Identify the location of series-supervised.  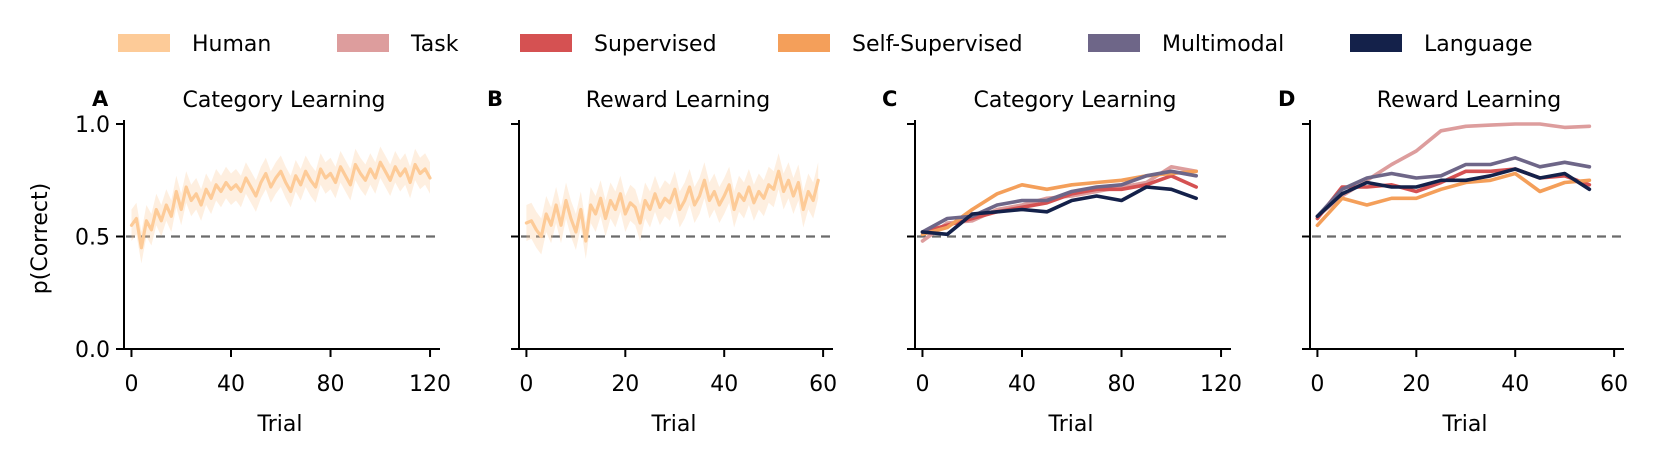
(1059, 204).